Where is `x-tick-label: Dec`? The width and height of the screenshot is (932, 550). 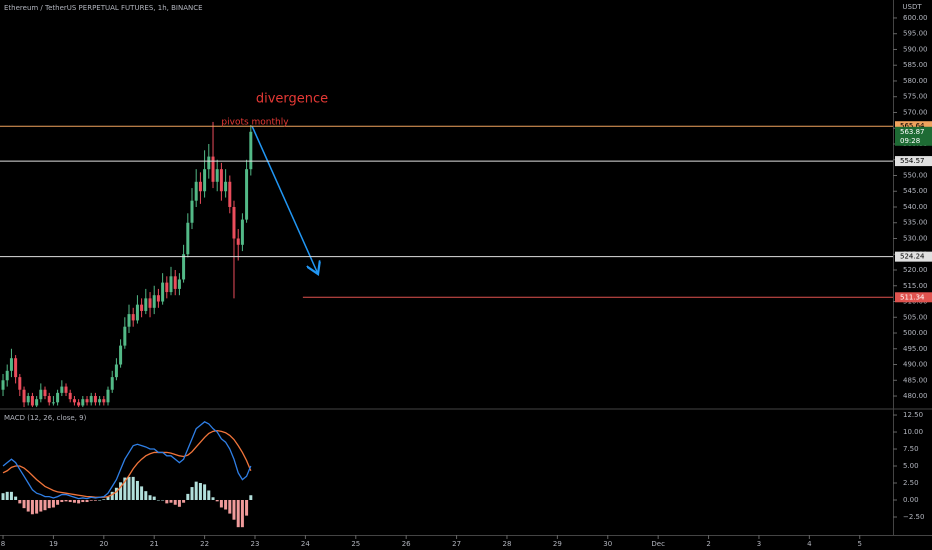 x-tick-label: Dec is located at coordinates (658, 544).